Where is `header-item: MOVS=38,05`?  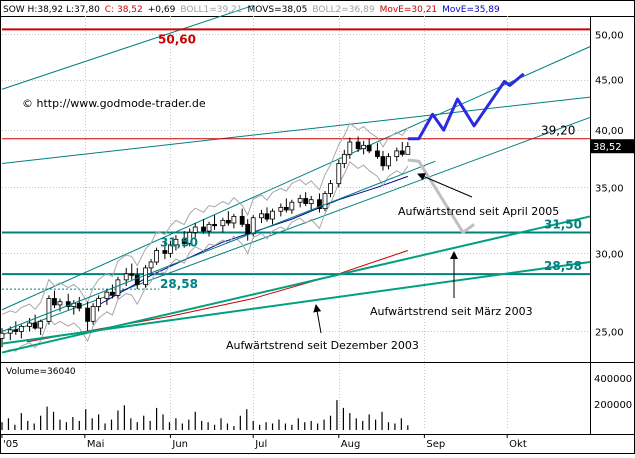 header-item: MOVS=38,05 is located at coordinates (278, 10).